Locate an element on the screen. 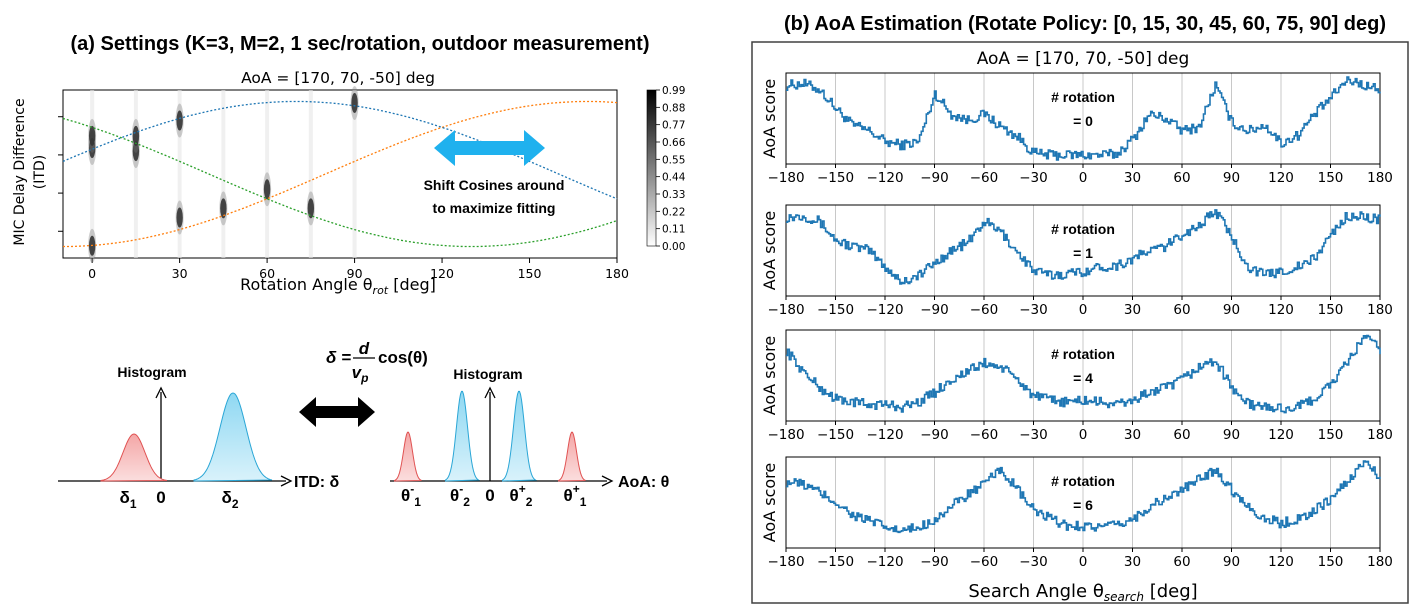 This screenshot has height=614, width=1421. x-tick-label: −90 is located at coordinates (934, 178).